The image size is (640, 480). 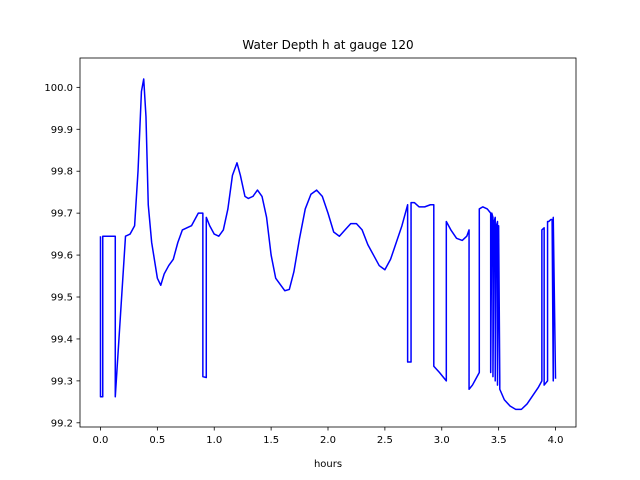 What do you see at coordinates (385, 440) in the screenshot?
I see `x-tick-label: 2.5` at bounding box center [385, 440].